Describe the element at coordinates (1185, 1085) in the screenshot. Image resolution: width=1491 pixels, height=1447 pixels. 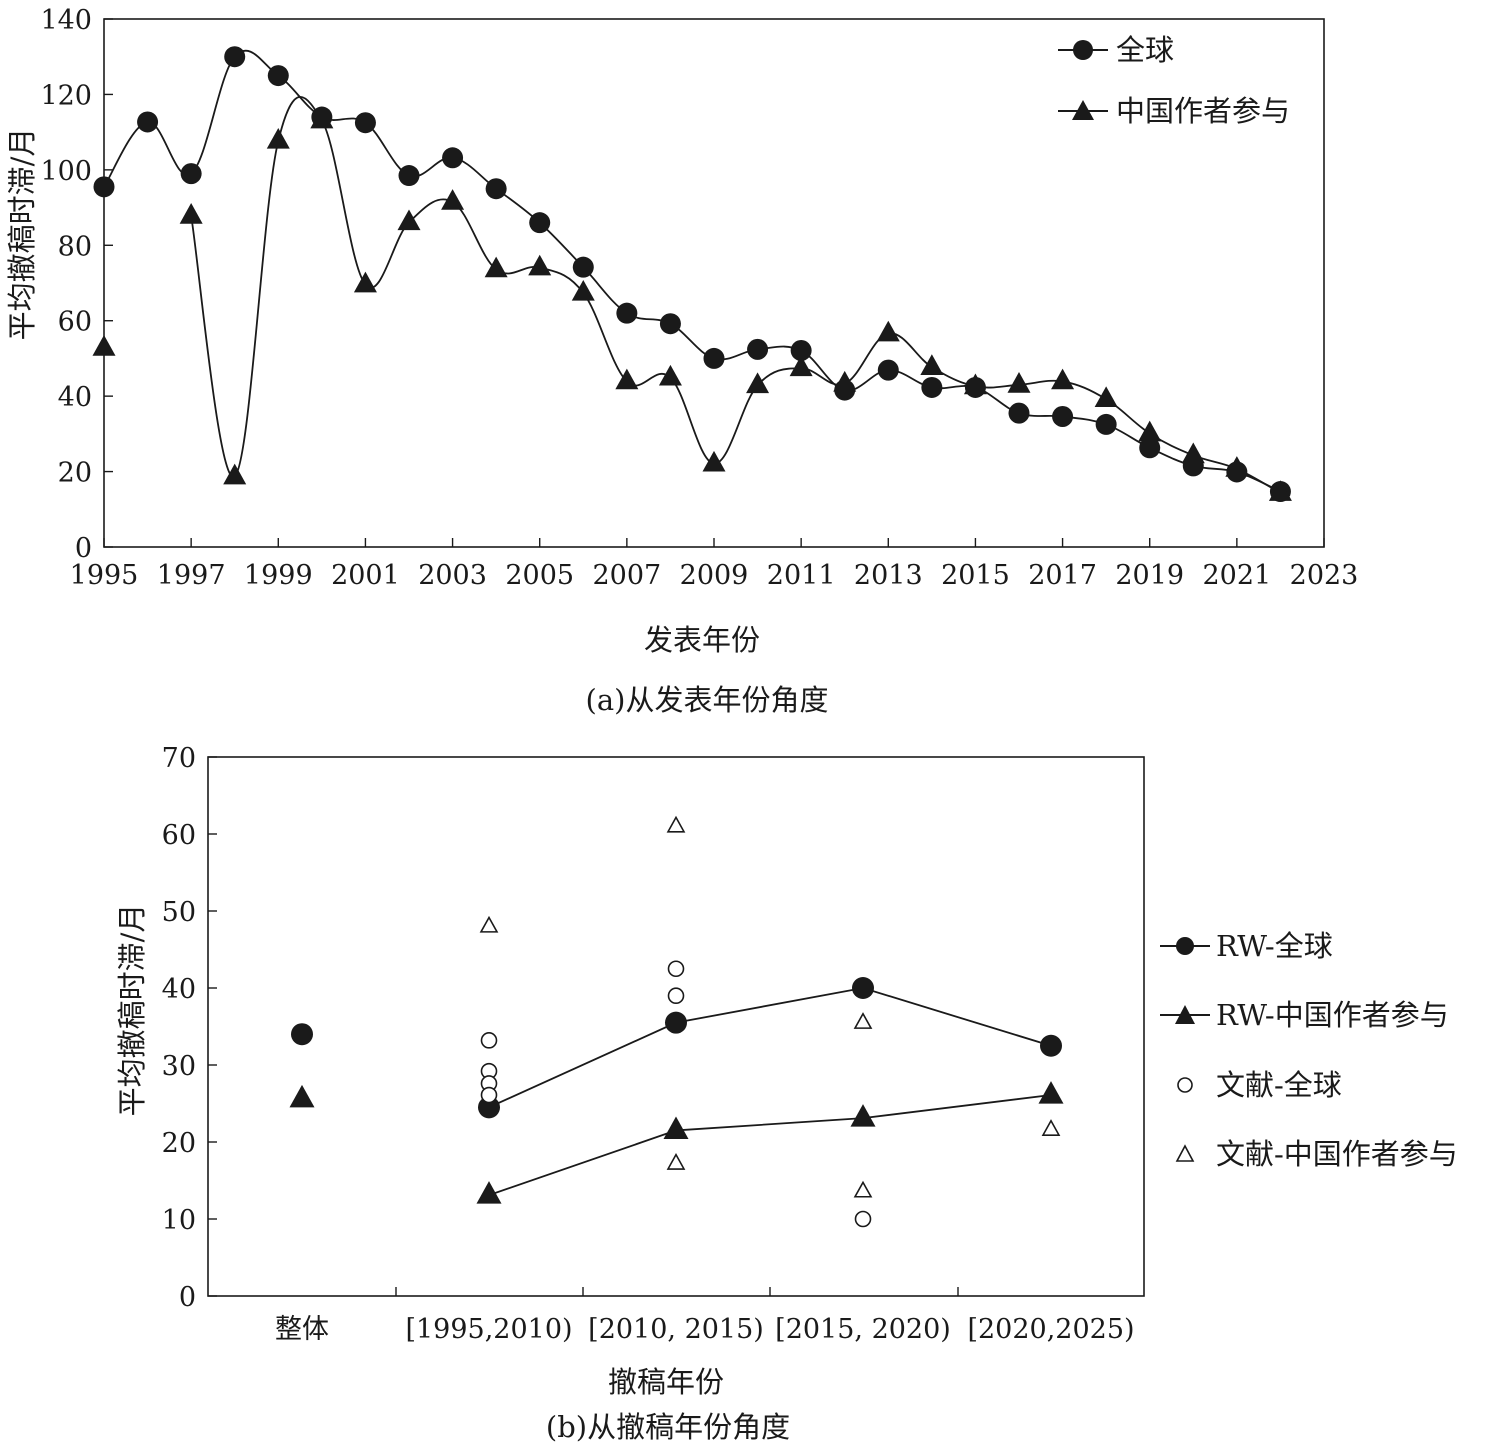
I see `legend-b-lit-global-marker` at that location.